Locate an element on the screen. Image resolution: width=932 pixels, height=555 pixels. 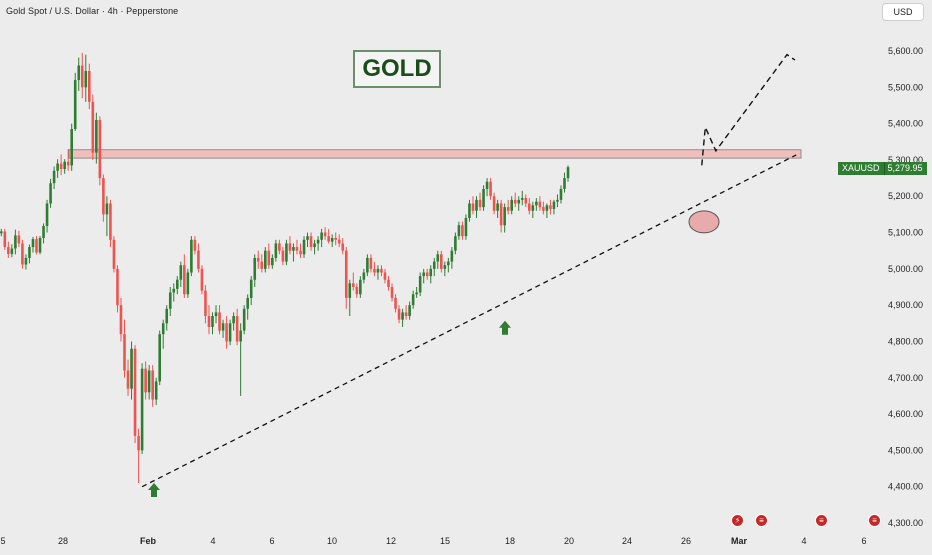
y-tick-label: 4,400.00 is located at coordinates (905, 487).